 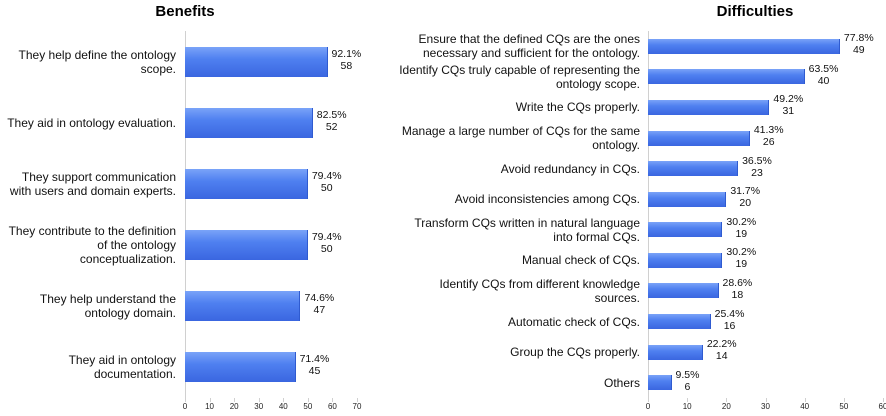 I want to click on category-label: Write the CQs properly., so click(x=577, y=107).